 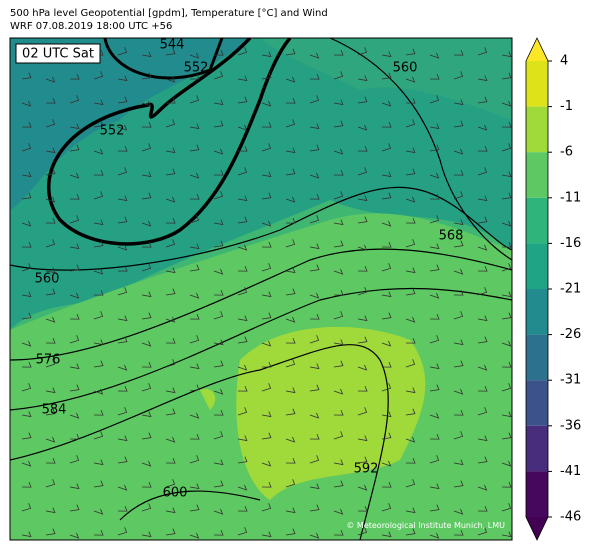 I want to click on contour-label: 560, so click(x=405, y=68).